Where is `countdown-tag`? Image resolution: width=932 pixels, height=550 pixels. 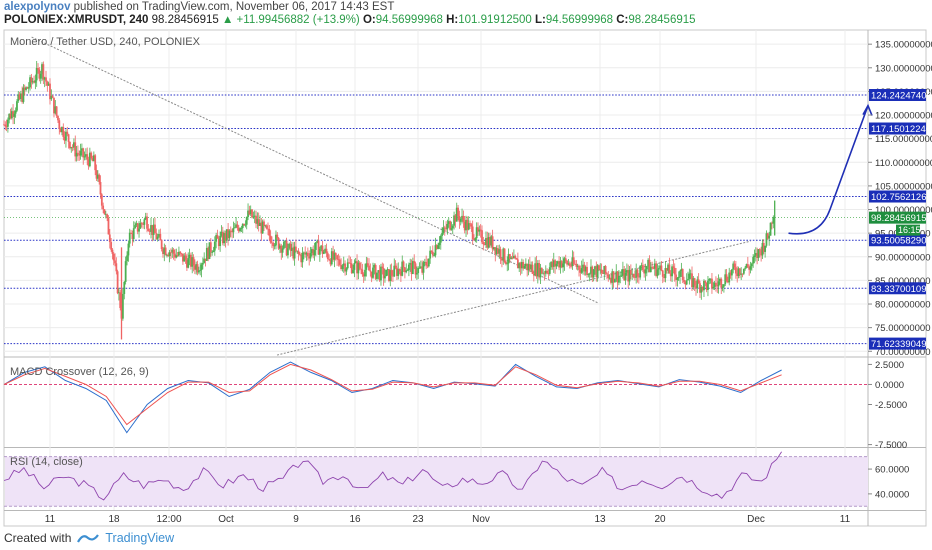 countdown-tag is located at coordinates (908, 230).